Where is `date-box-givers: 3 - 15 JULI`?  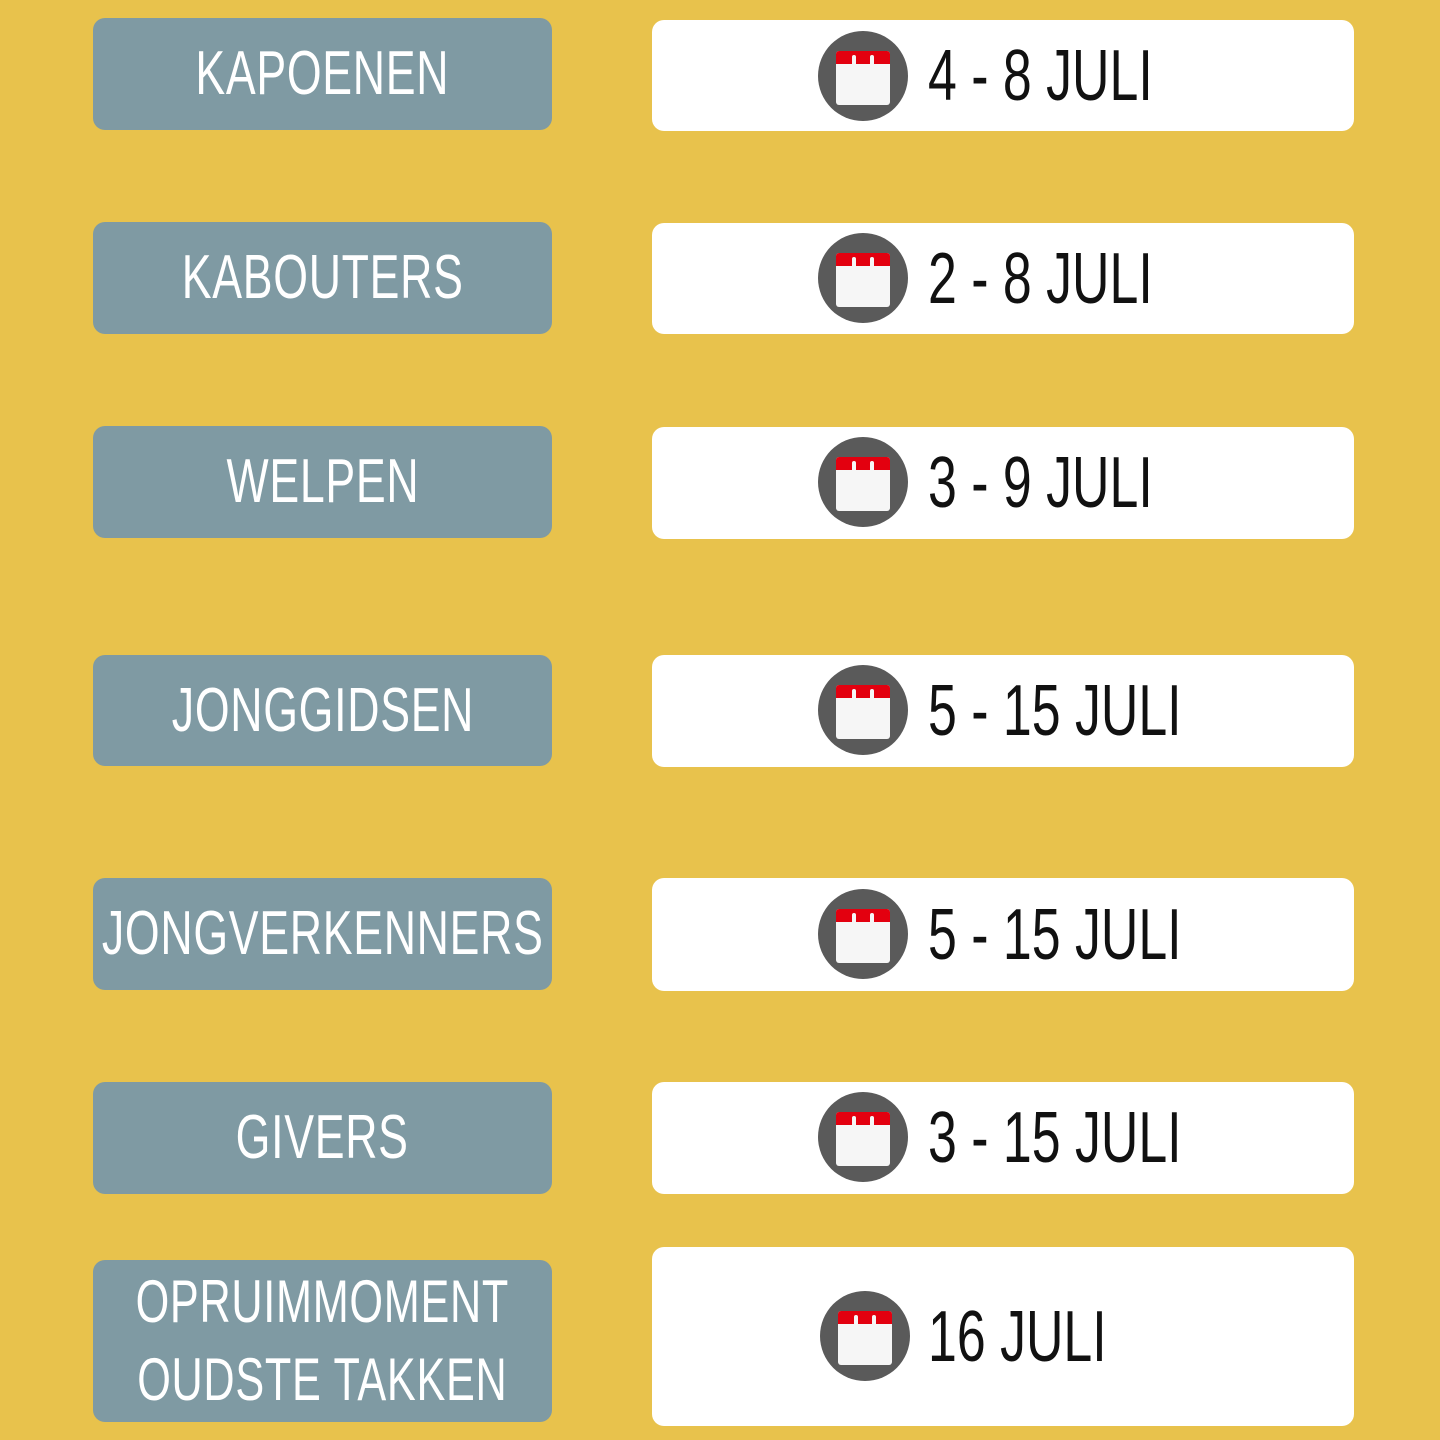
date-box-givers: 3 - 15 JULI is located at coordinates (1003, 1138).